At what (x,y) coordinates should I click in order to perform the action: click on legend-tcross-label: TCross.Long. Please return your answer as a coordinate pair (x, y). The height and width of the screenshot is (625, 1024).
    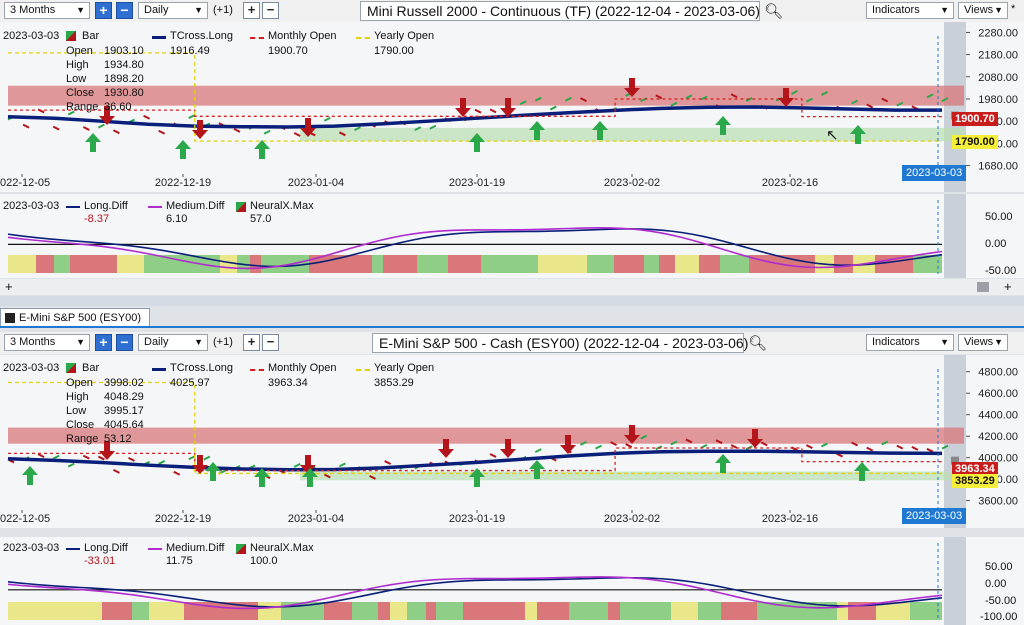
    Looking at the image, I should click on (201, 368).